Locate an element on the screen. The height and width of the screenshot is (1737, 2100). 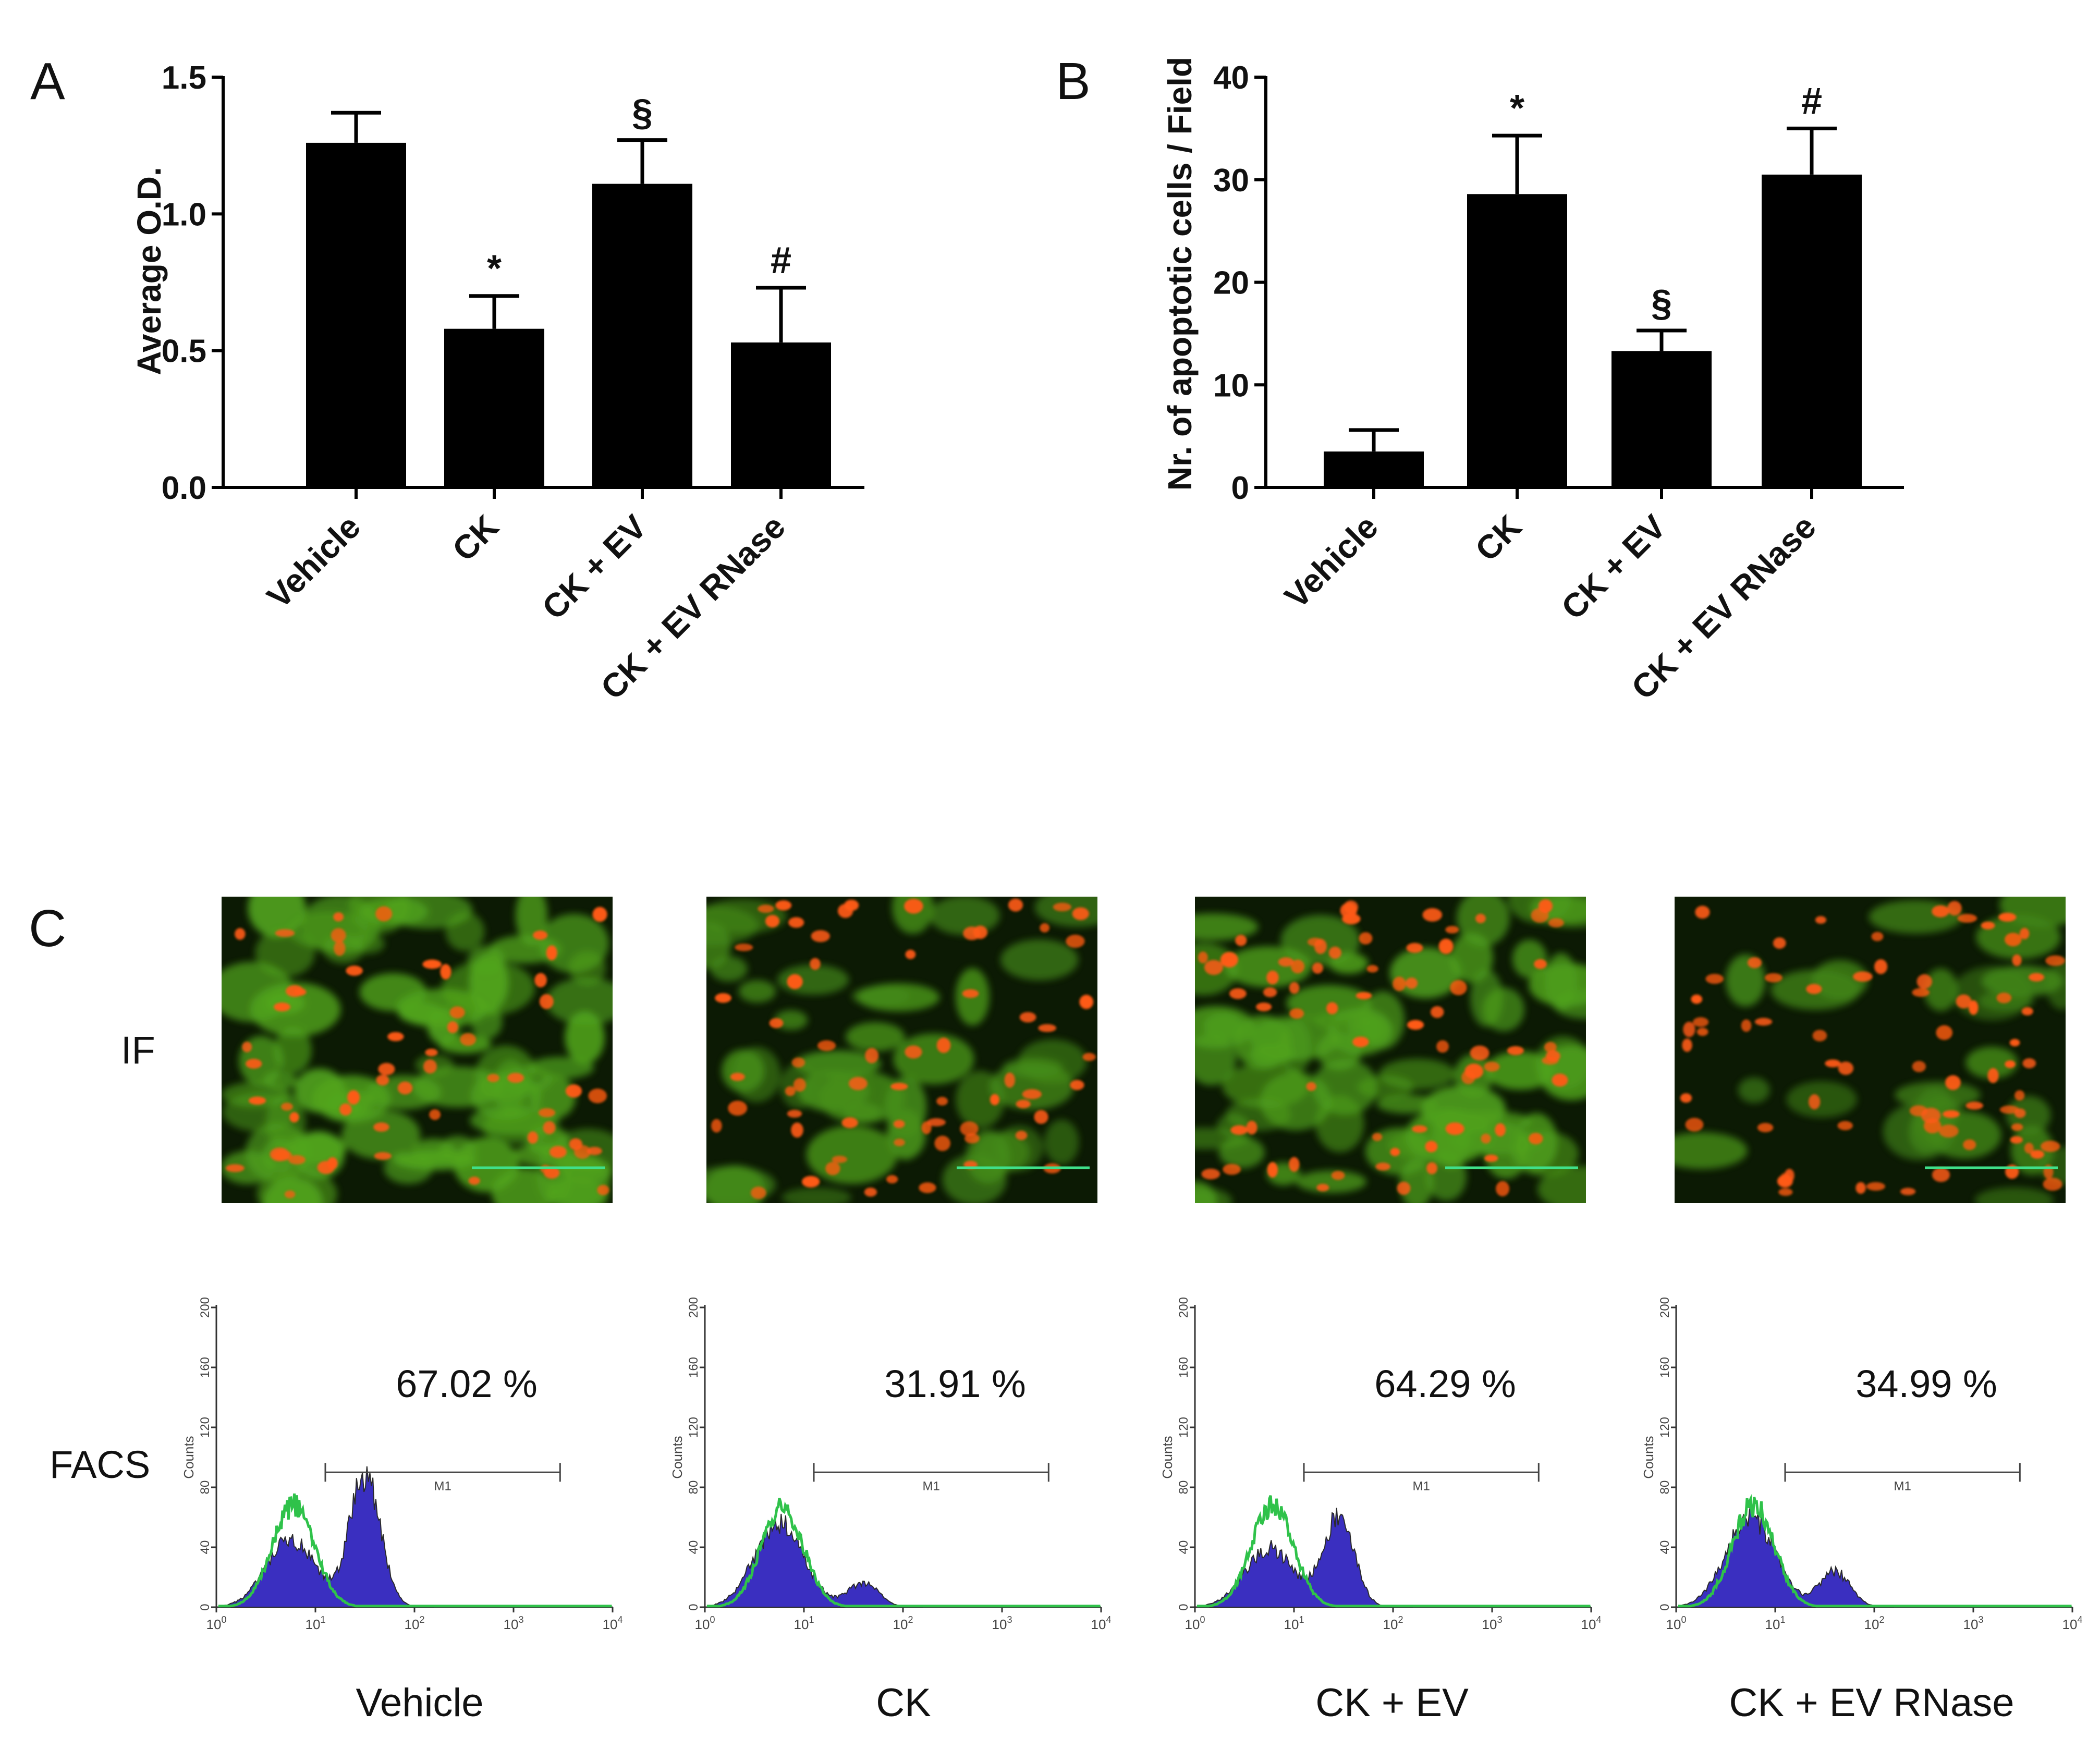
facs-y-tick-label: 0 is located at coordinates (1184, 1607).